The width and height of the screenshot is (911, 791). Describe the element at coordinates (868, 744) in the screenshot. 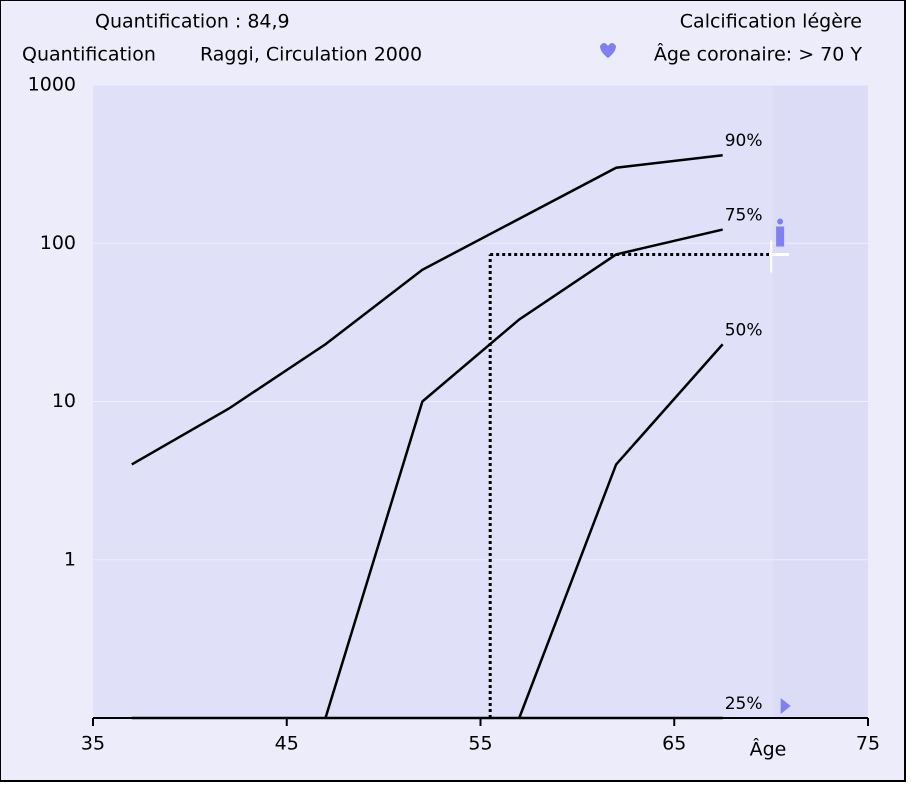

I see `x-tick-label: 75` at that location.